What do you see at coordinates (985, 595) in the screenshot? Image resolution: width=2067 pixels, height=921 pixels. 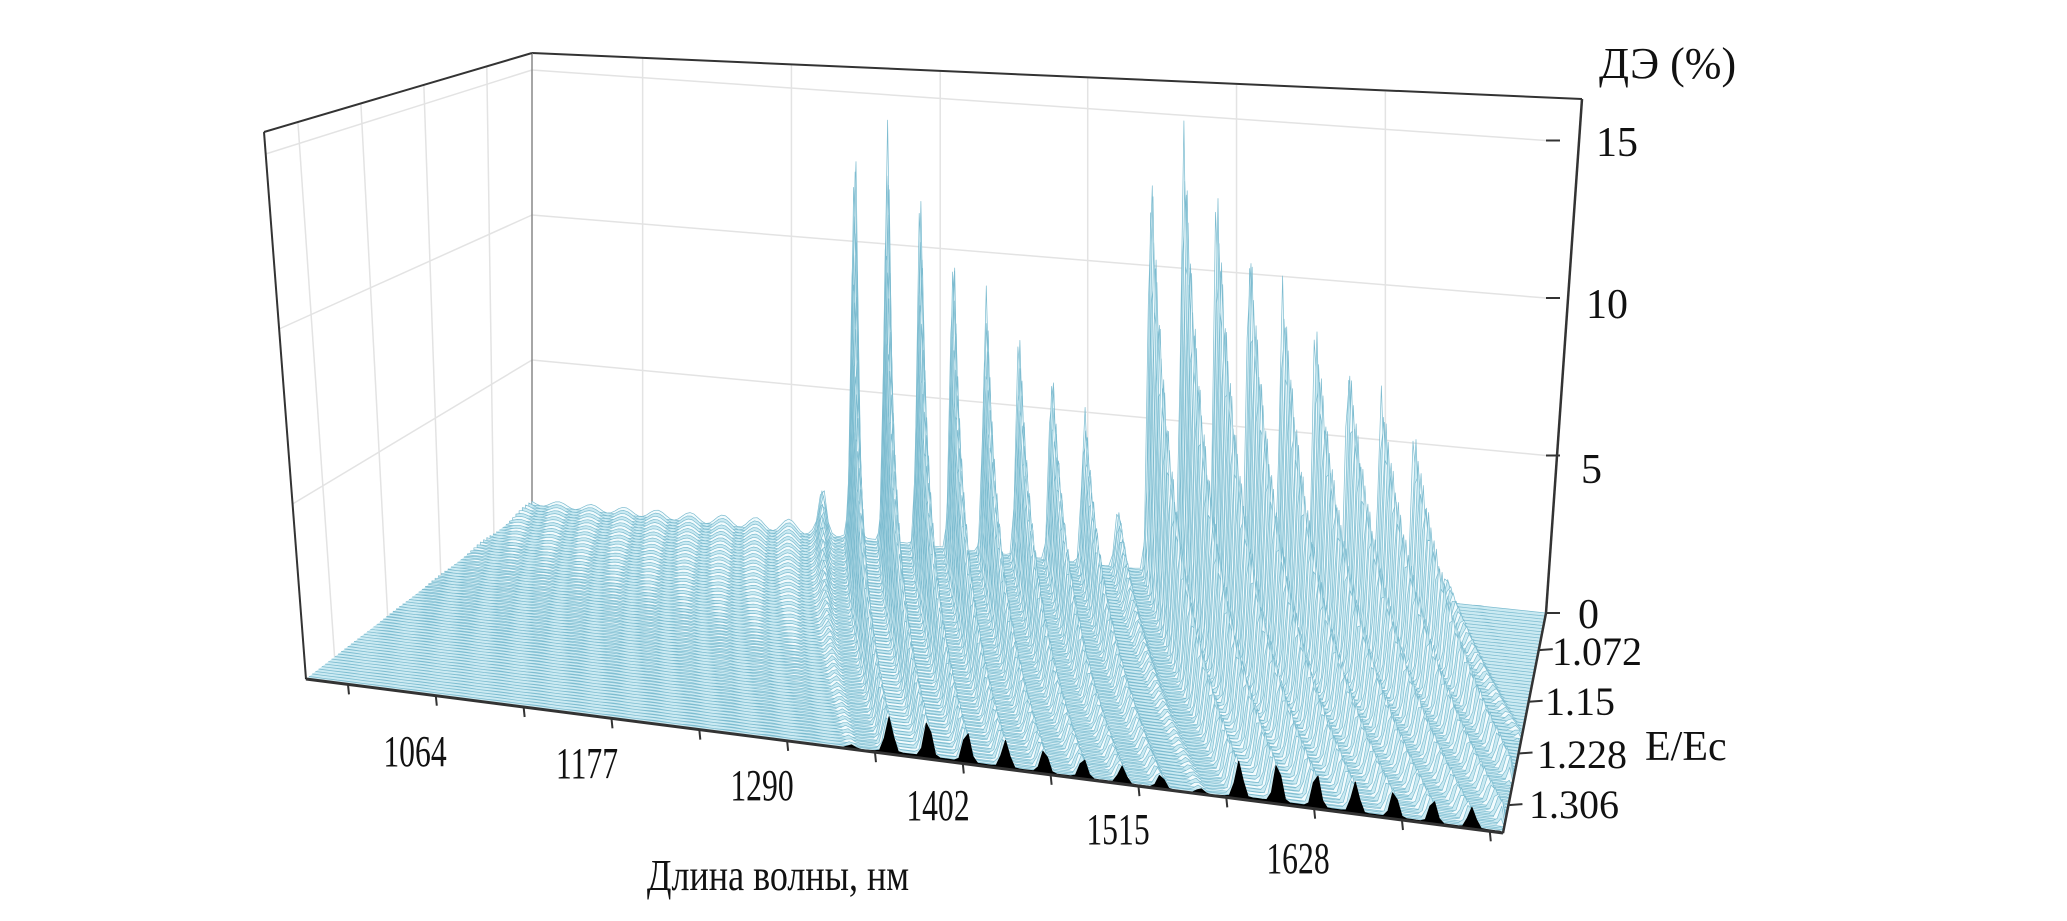 I see `surface-row` at bounding box center [985, 595].